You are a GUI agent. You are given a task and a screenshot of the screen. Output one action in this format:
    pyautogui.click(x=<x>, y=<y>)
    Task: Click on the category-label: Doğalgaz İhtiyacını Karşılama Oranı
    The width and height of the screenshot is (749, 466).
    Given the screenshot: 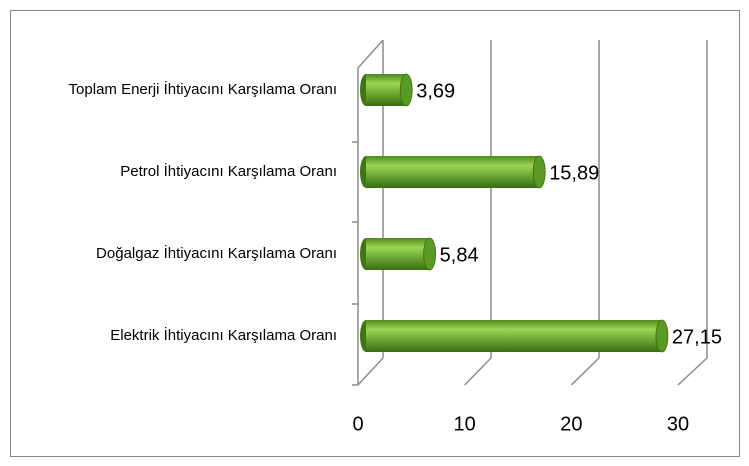 What is the action you would take?
    pyautogui.click(x=216, y=253)
    